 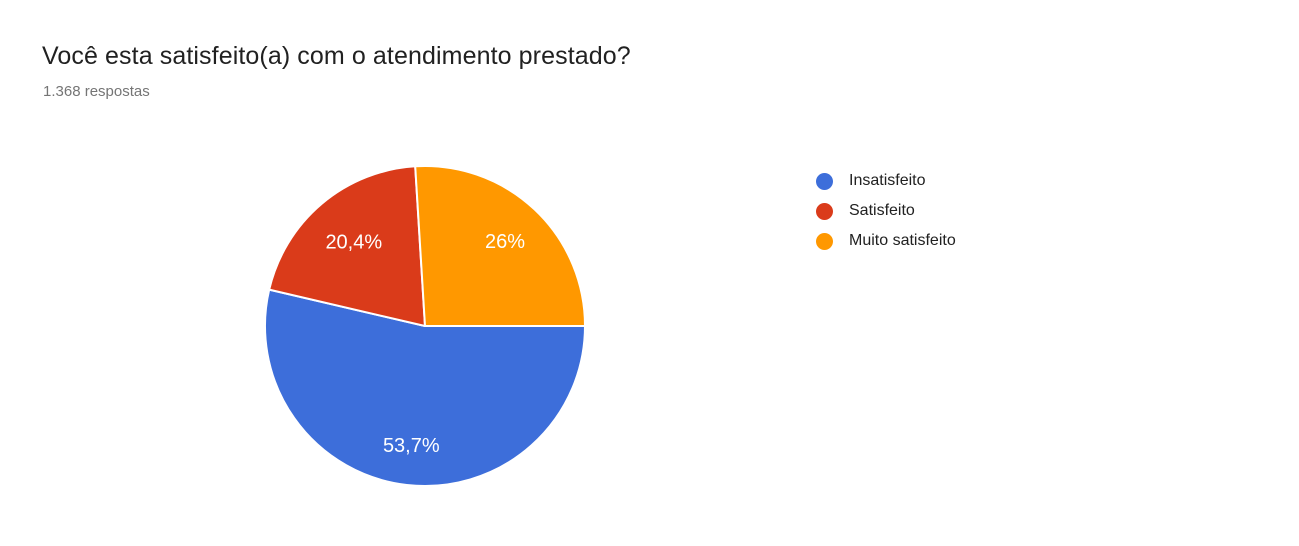 What do you see at coordinates (902, 240) in the screenshot?
I see `legend-label: Muito satisfeito` at bounding box center [902, 240].